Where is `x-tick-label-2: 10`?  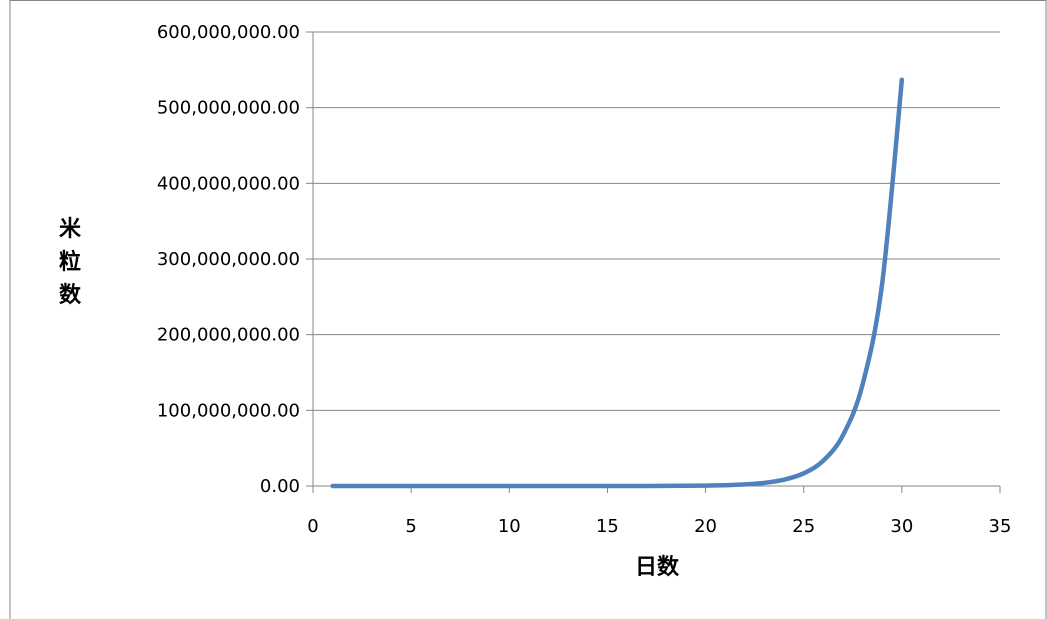 x-tick-label-2: 10 is located at coordinates (509, 526).